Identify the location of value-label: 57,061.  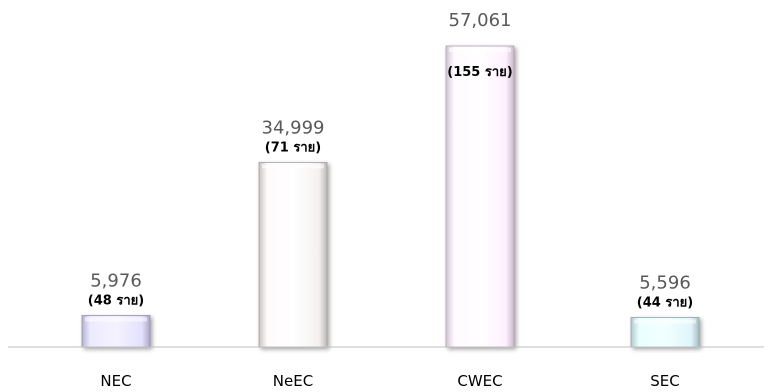
(480, 20).